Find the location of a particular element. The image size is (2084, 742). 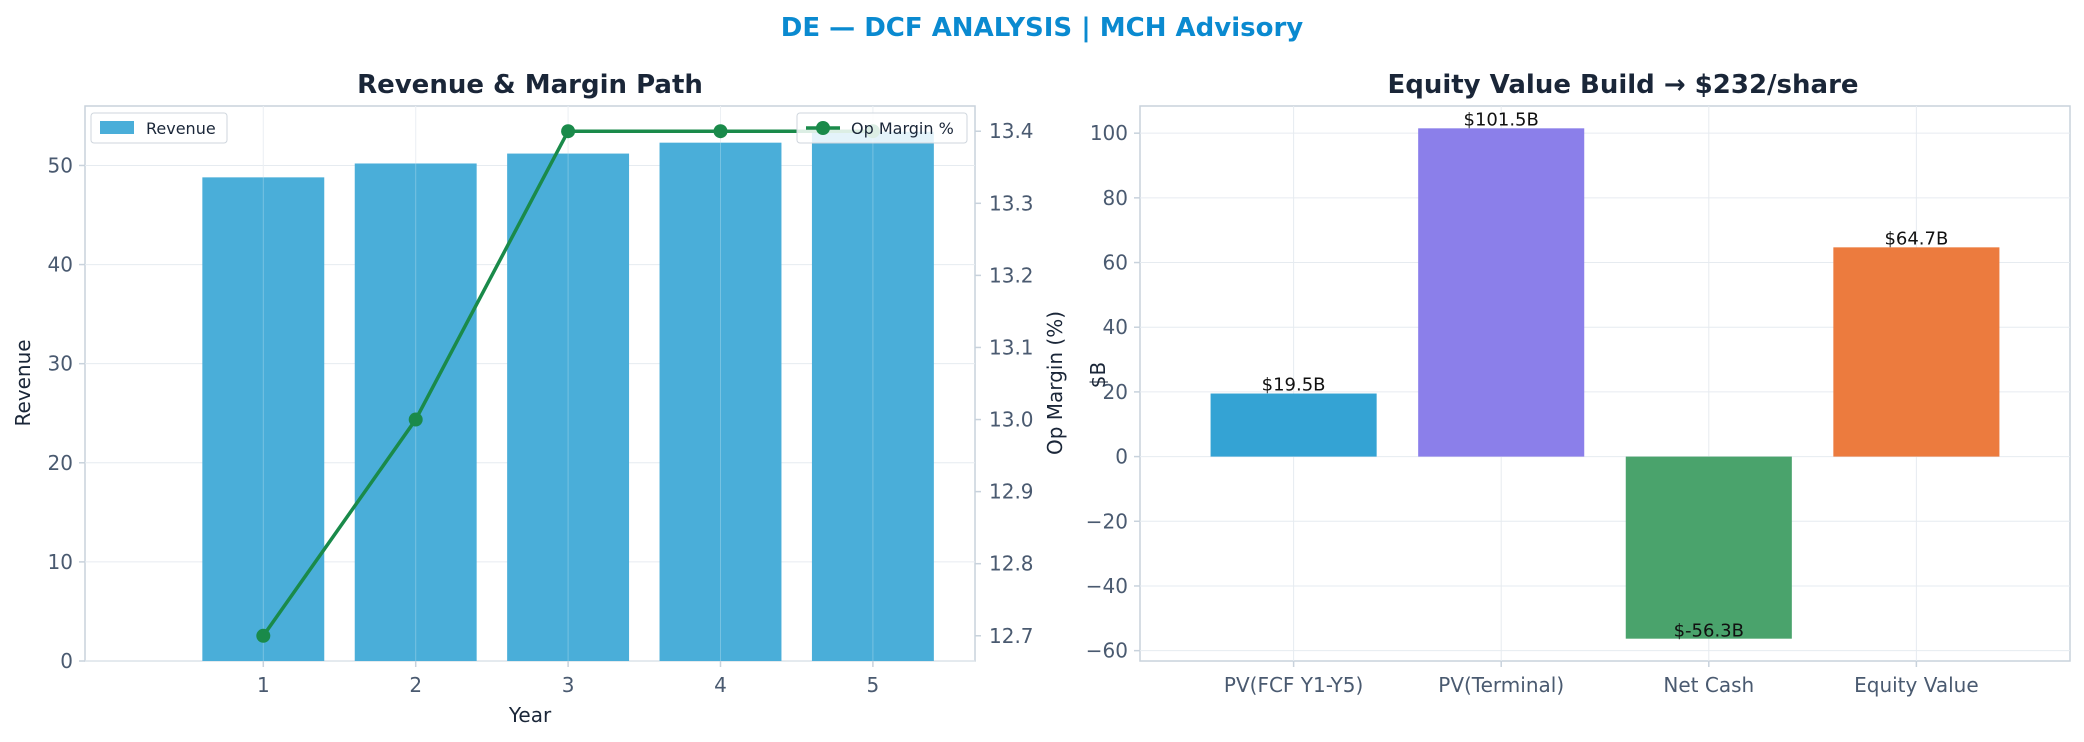

equity-y-tick-label: 20 is located at coordinates (1115, 392).